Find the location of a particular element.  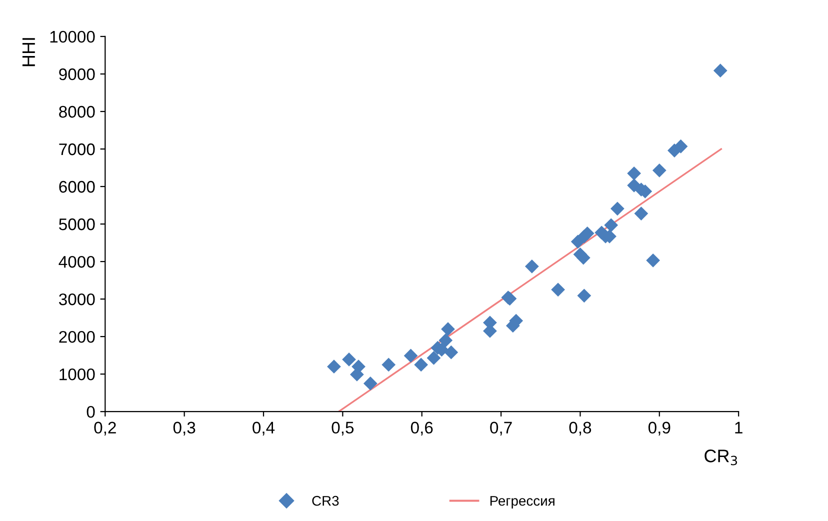

y-tick-label: 3000 is located at coordinates (76, 299).